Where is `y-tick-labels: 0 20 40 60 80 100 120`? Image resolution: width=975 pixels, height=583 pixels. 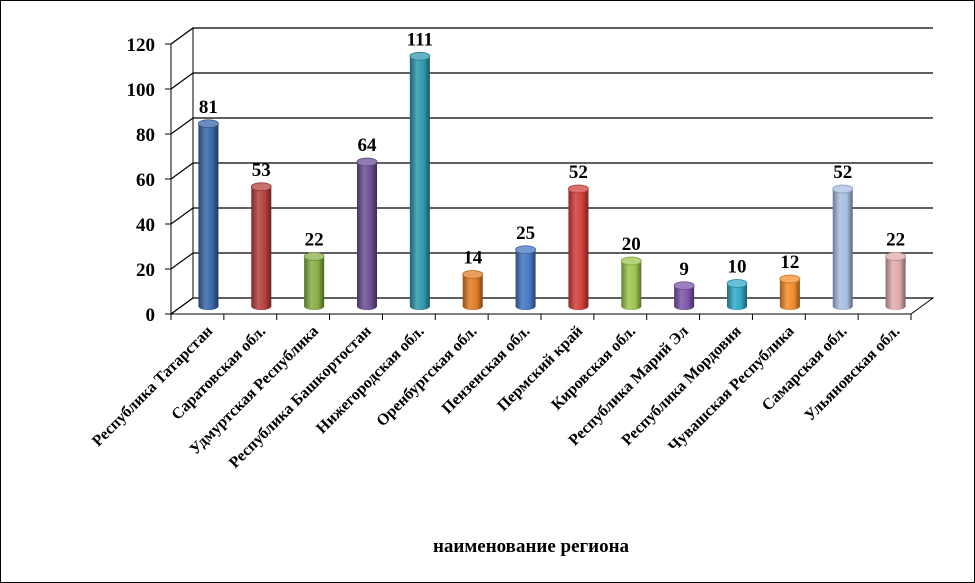
y-tick-labels: 0 20 40 60 80 100 120 is located at coordinates (141, 180).